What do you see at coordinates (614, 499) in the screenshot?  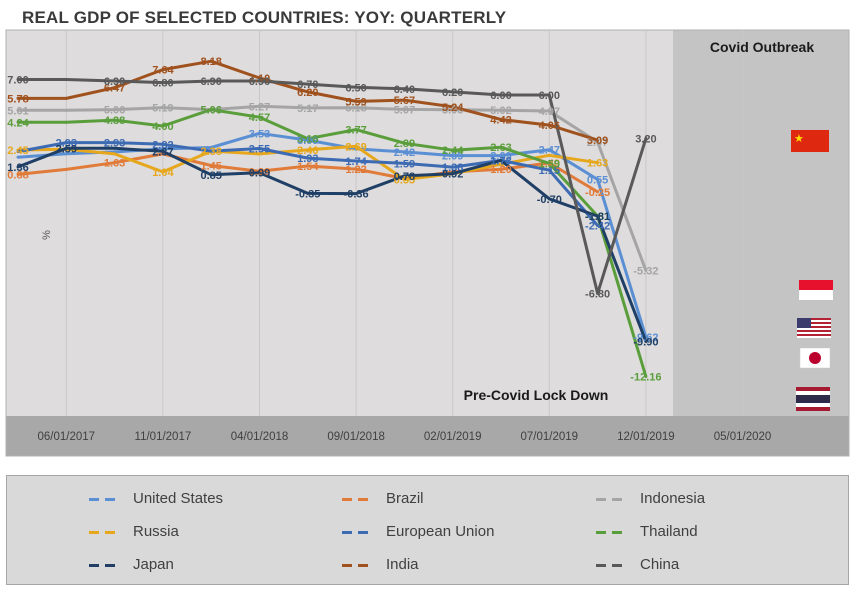 I see `legend-swatch-indonesia` at bounding box center [614, 499].